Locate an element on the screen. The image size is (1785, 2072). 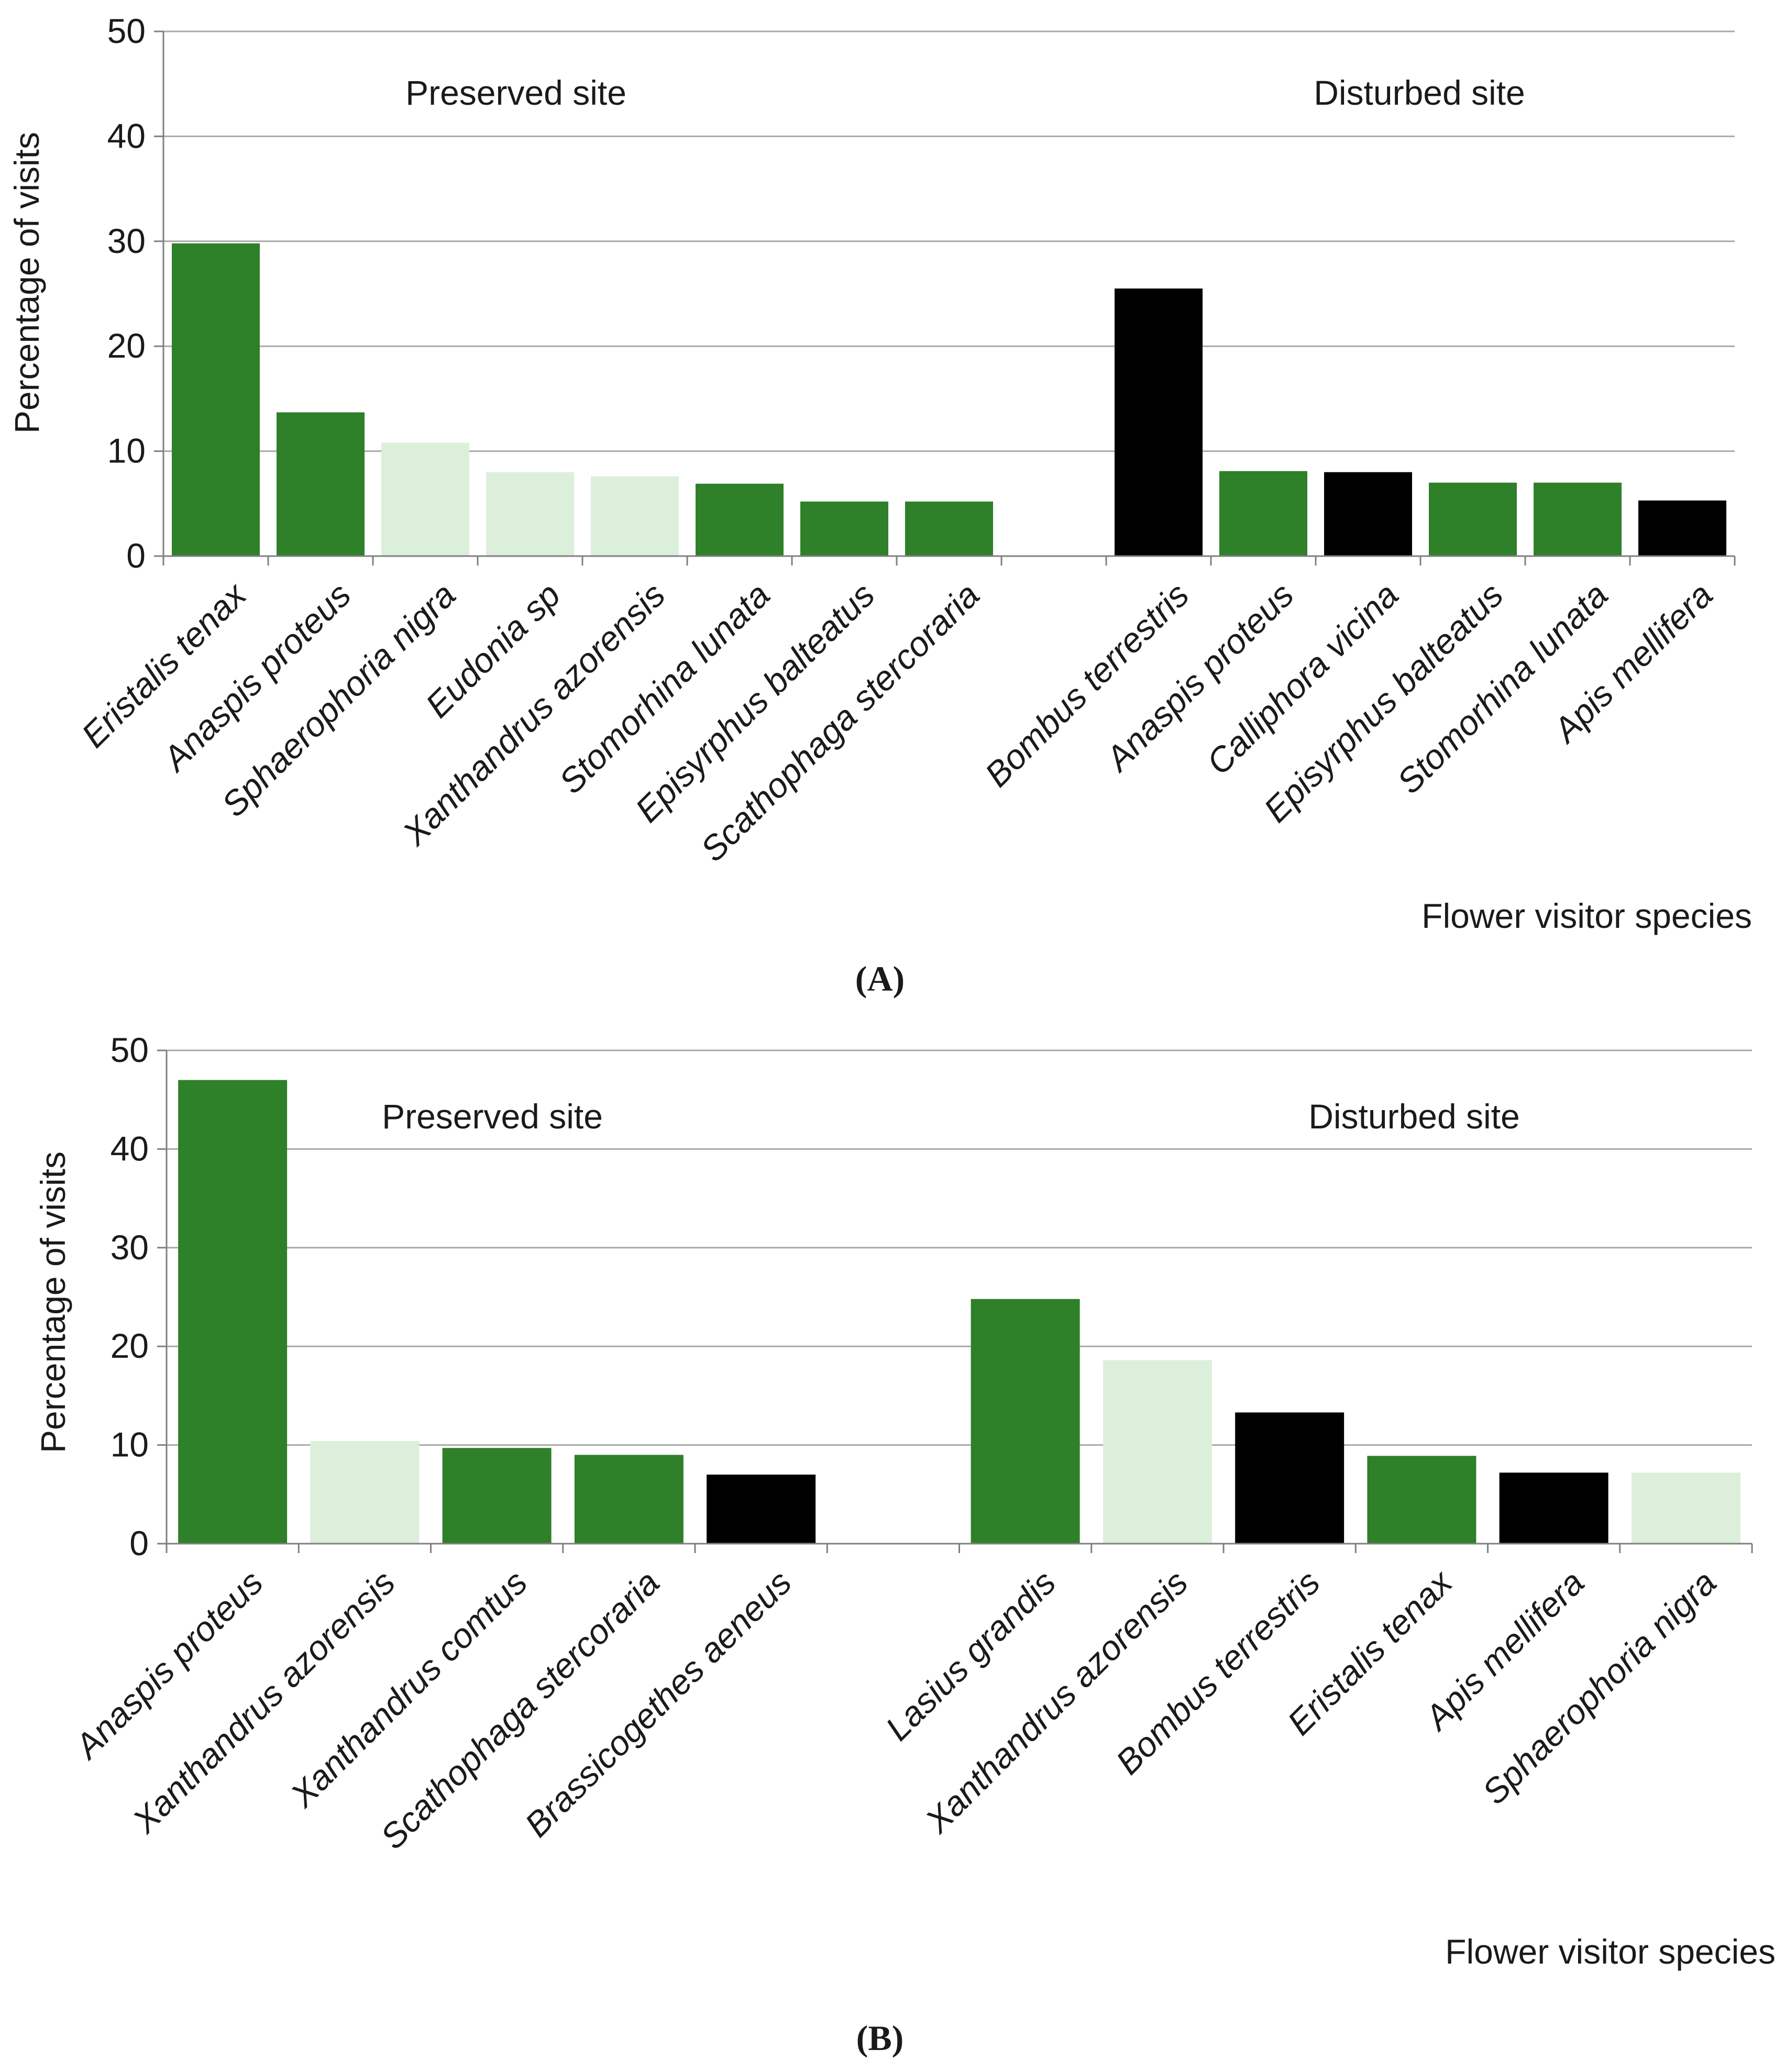
chart-b-y-tick-label: 0 is located at coordinates (139, 1543).